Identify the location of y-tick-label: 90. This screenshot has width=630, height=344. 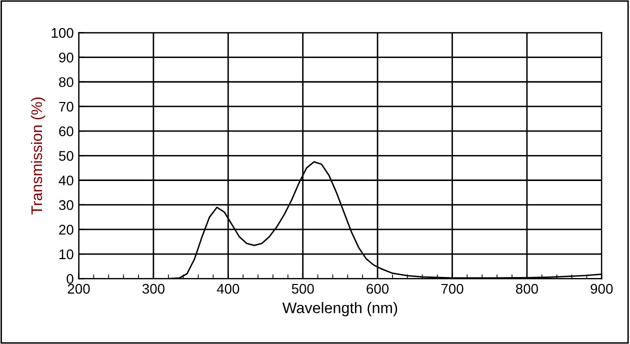
(66, 57).